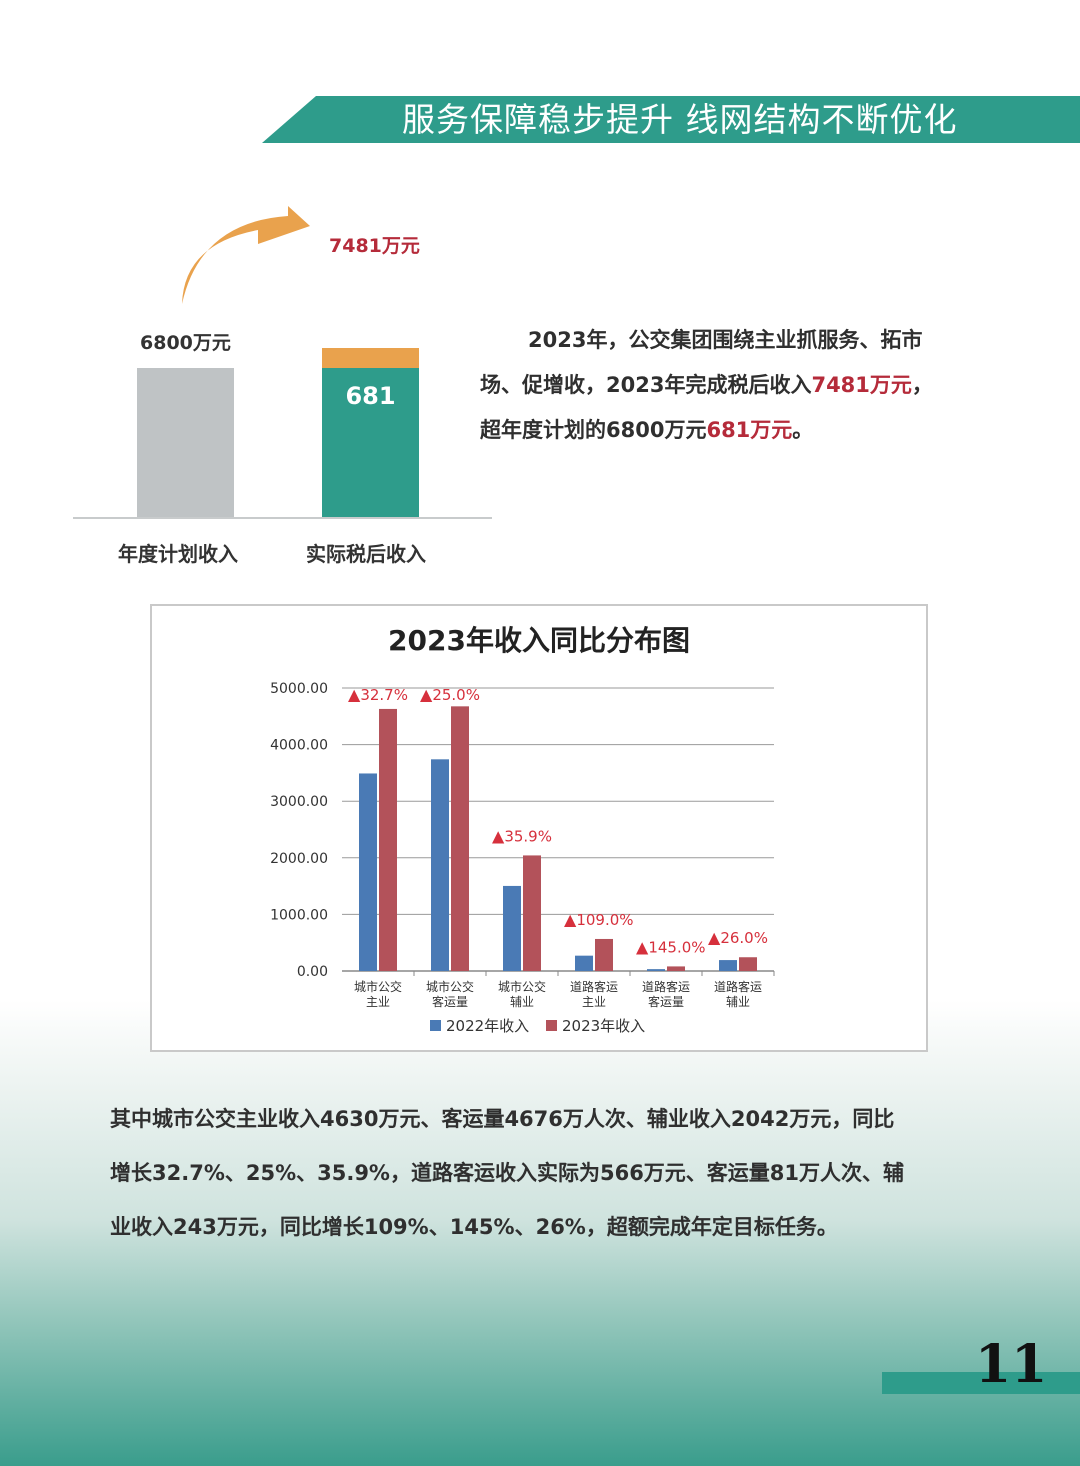 The height and width of the screenshot is (1466, 1080). Describe the element at coordinates (922, 385) in the screenshot. I see `summary-line-2c: ，` at that location.